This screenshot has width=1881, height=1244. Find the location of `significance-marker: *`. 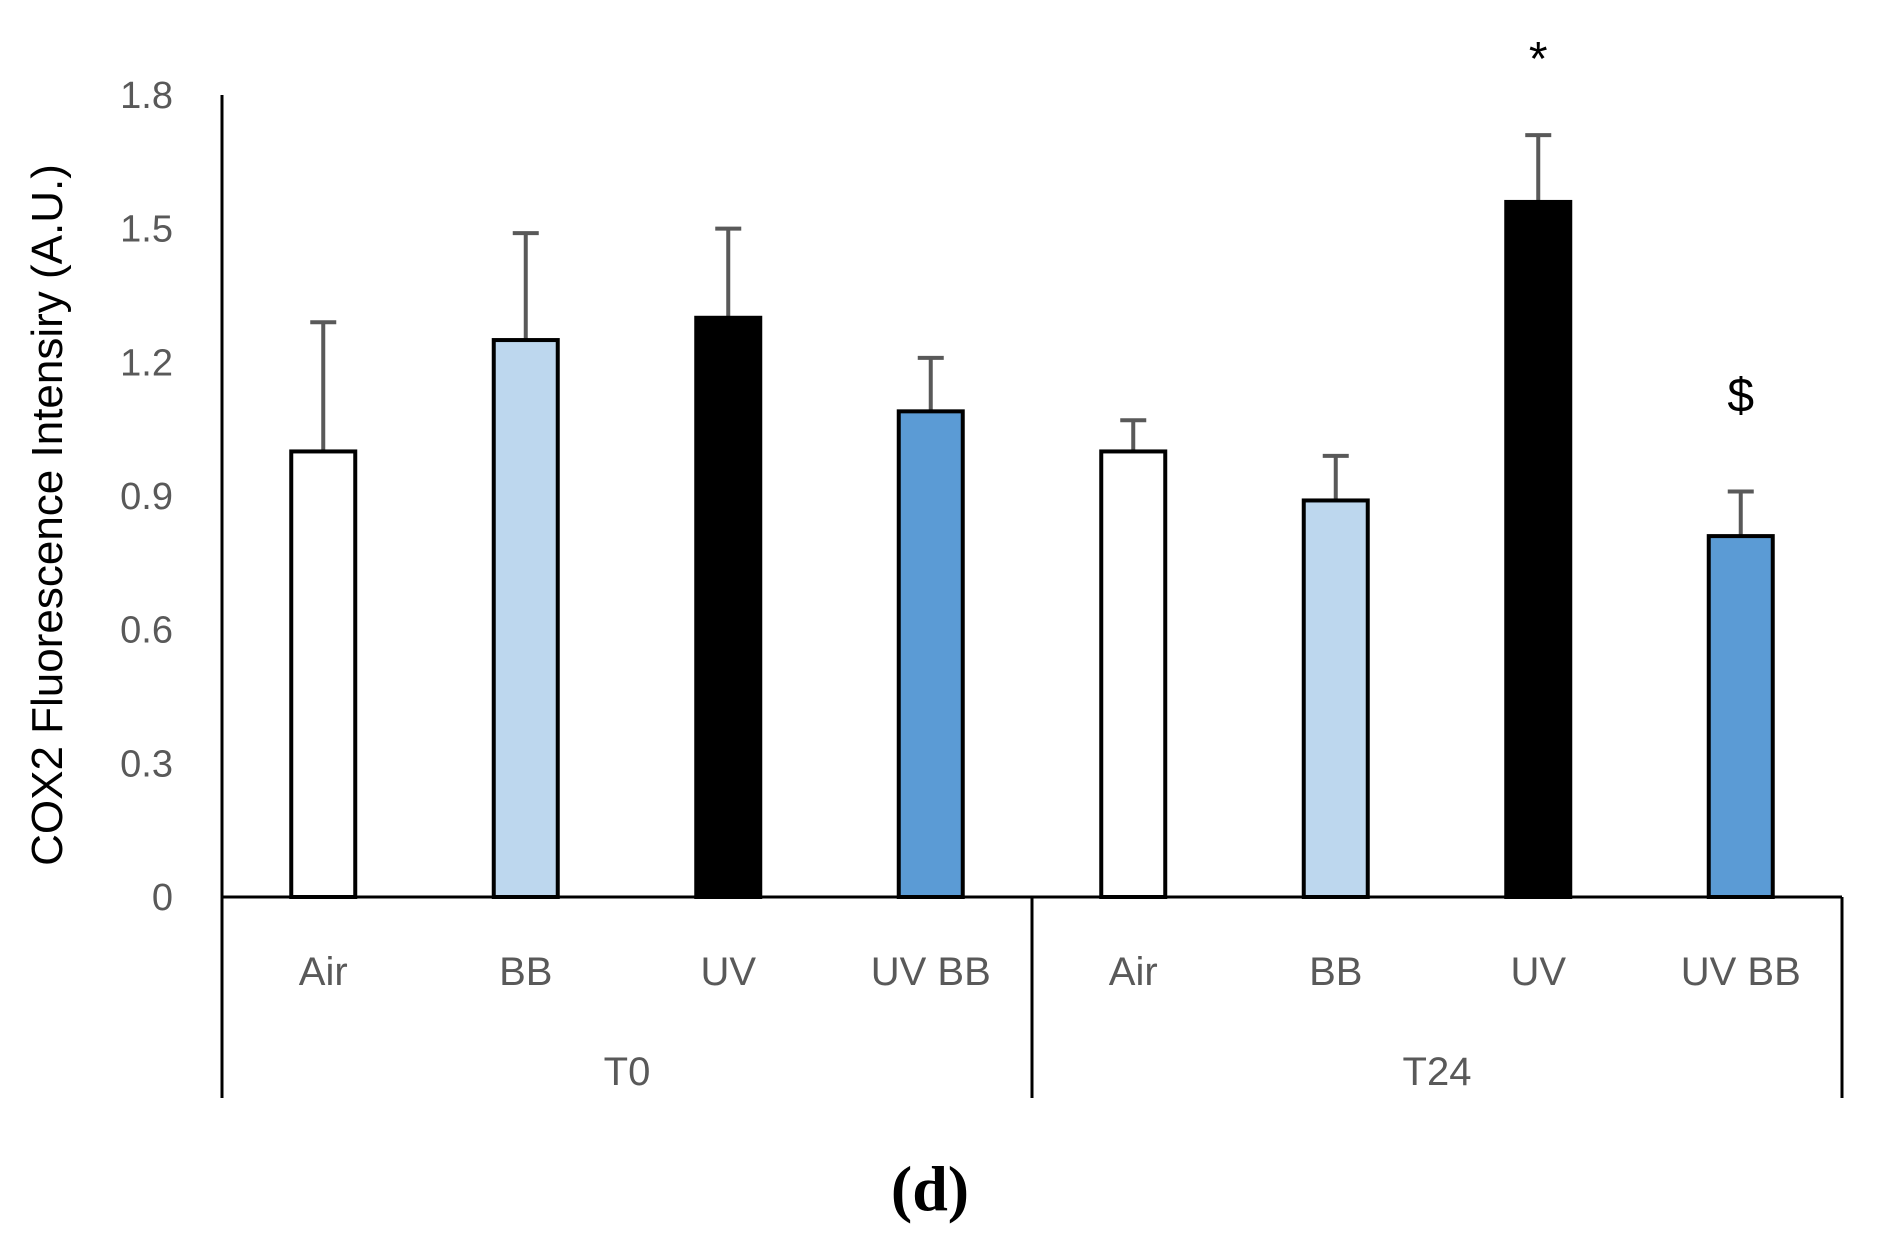

significance-marker: * is located at coordinates (1538, 59).